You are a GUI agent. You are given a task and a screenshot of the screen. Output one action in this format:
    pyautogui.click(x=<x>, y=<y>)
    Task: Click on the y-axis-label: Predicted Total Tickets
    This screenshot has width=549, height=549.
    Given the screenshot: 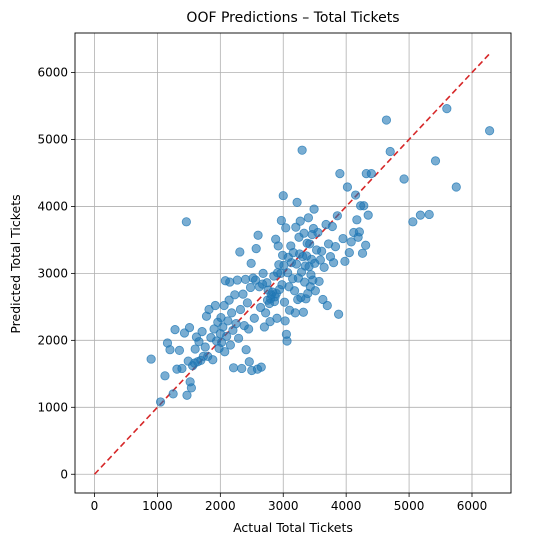 What is the action you would take?
    pyautogui.click(x=15, y=263)
    